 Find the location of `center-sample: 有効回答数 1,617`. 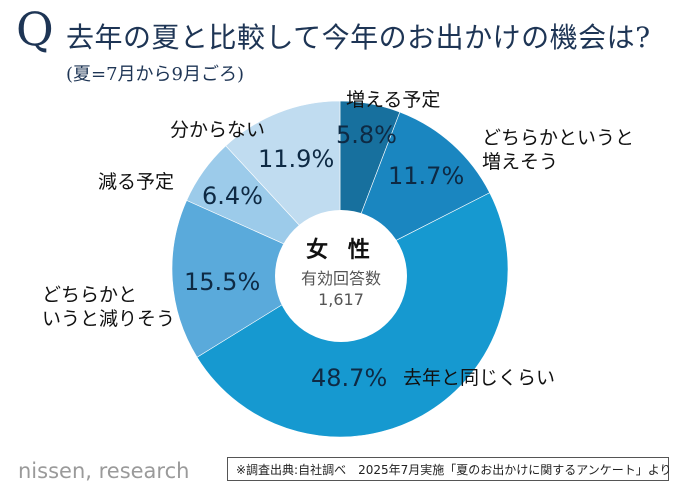

center-sample: 有効回答数 1,617 is located at coordinates (341, 289).